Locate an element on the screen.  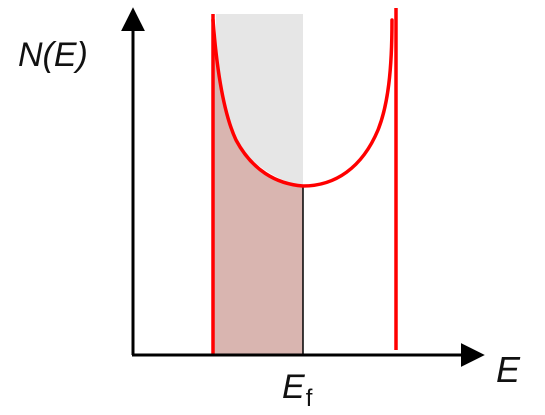
density-of-states-curve is located at coordinates (302, 103).